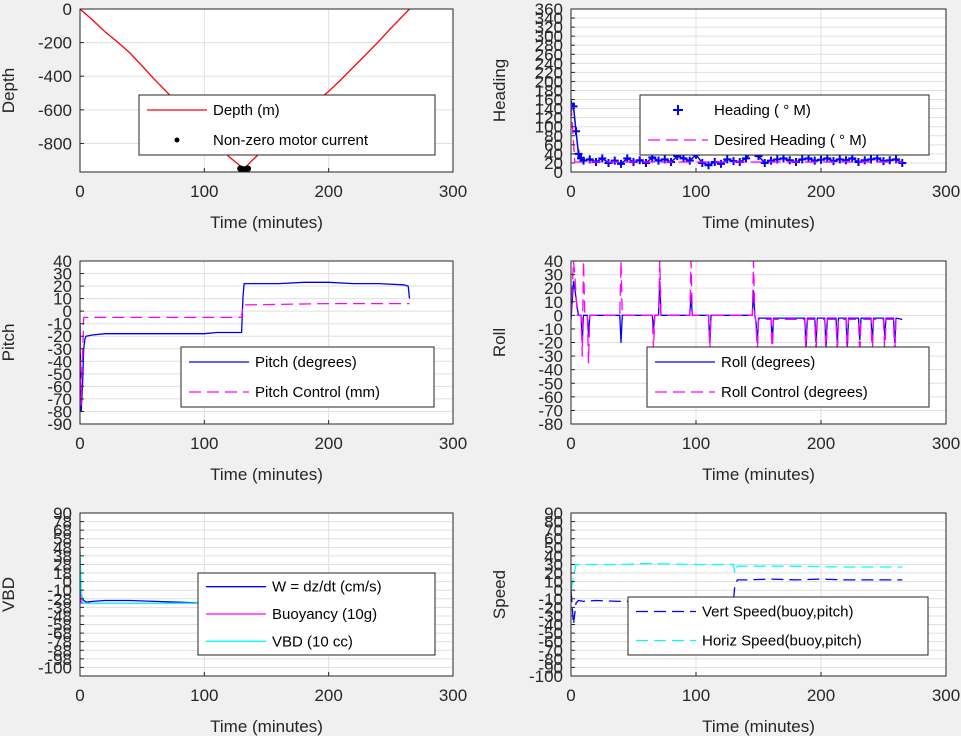 The width and height of the screenshot is (961, 736). Describe the element at coordinates (549, 91) in the screenshot. I see `y-tick-label: 180` at that location.